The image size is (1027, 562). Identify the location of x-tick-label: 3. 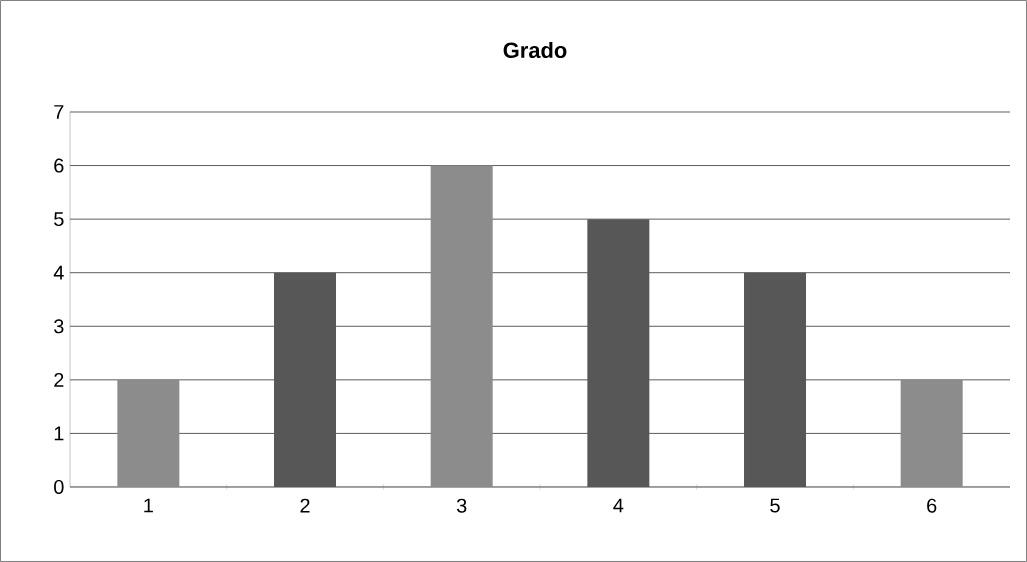
(461, 505).